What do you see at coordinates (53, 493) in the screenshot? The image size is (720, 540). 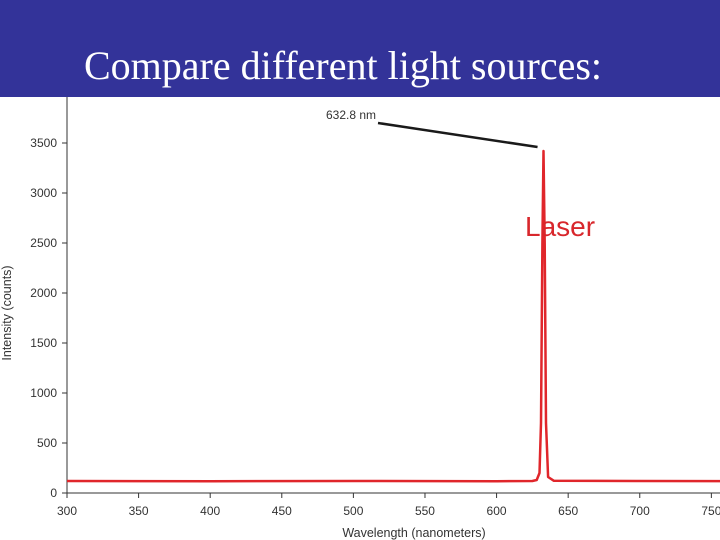 I see `y-tick-label: 0` at bounding box center [53, 493].